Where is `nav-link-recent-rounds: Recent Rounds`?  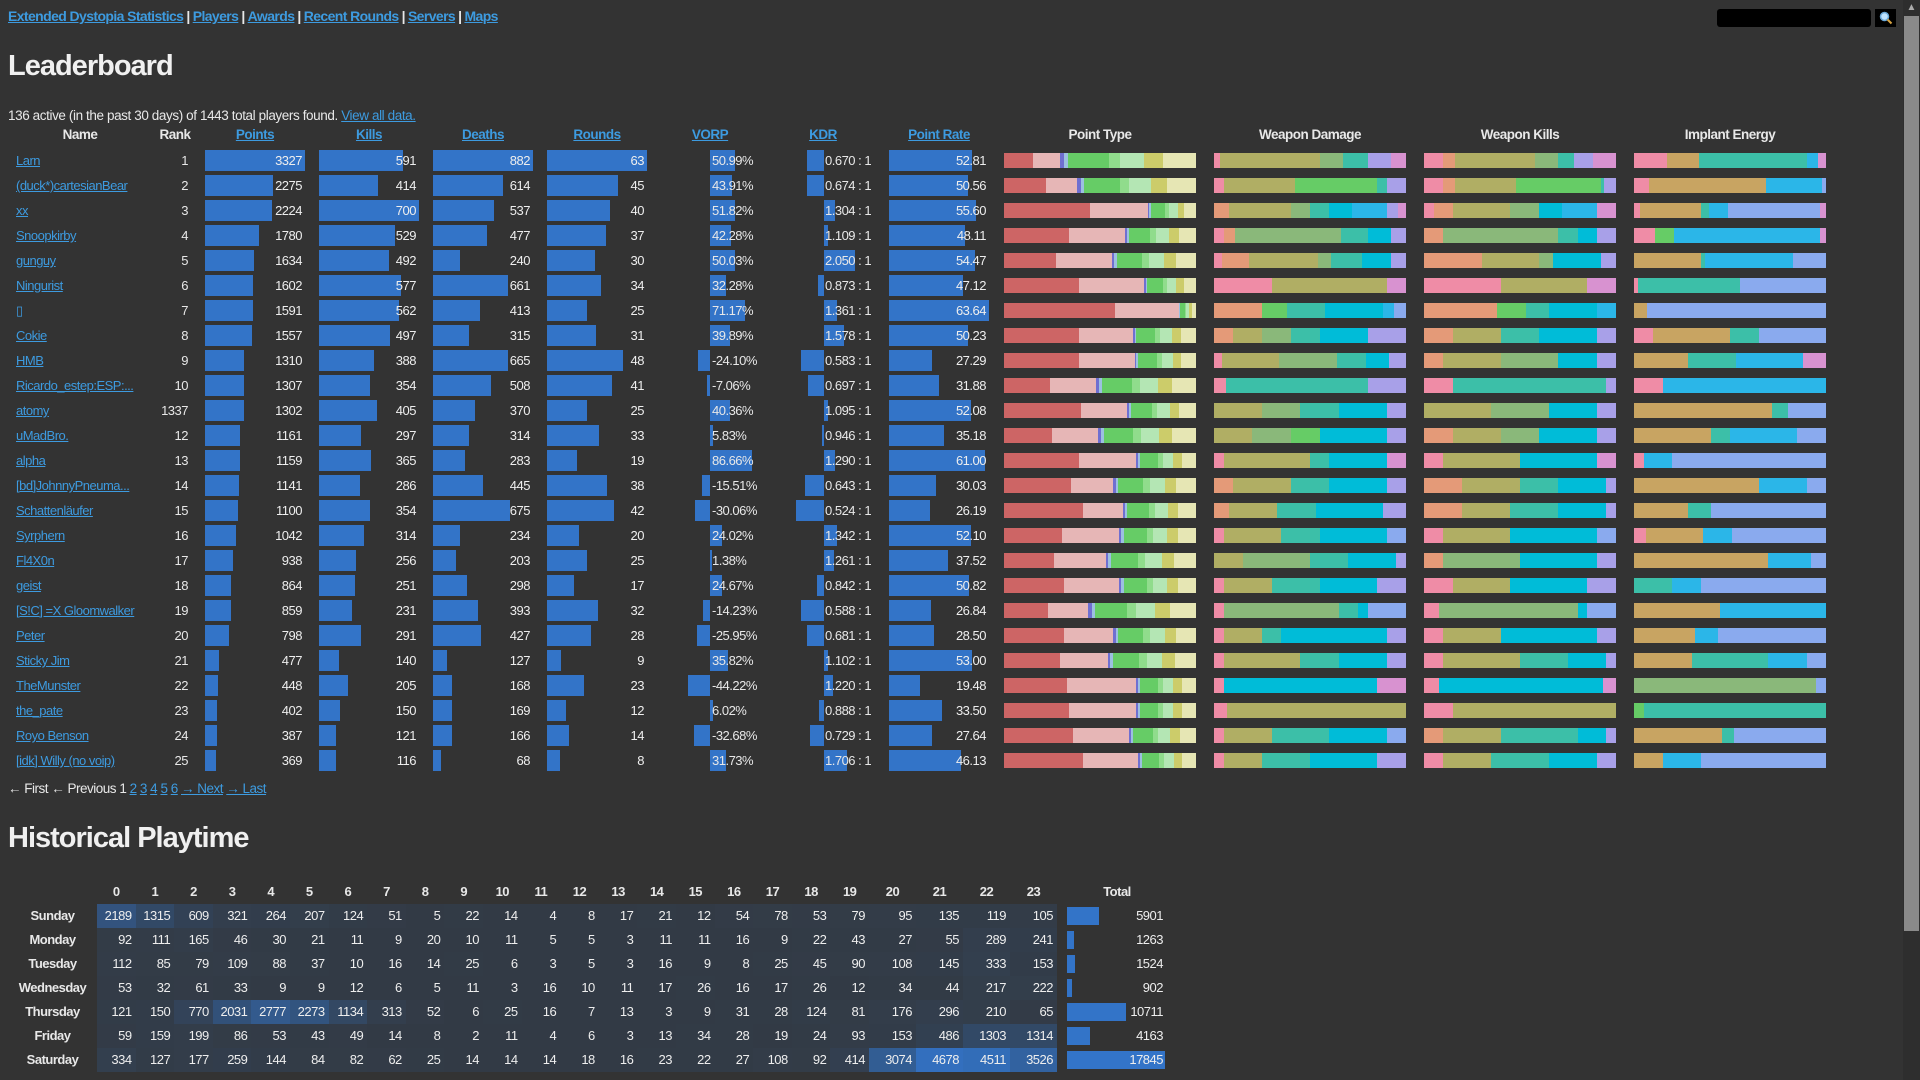
nav-link-recent-rounds: Recent Rounds is located at coordinates (351, 16).